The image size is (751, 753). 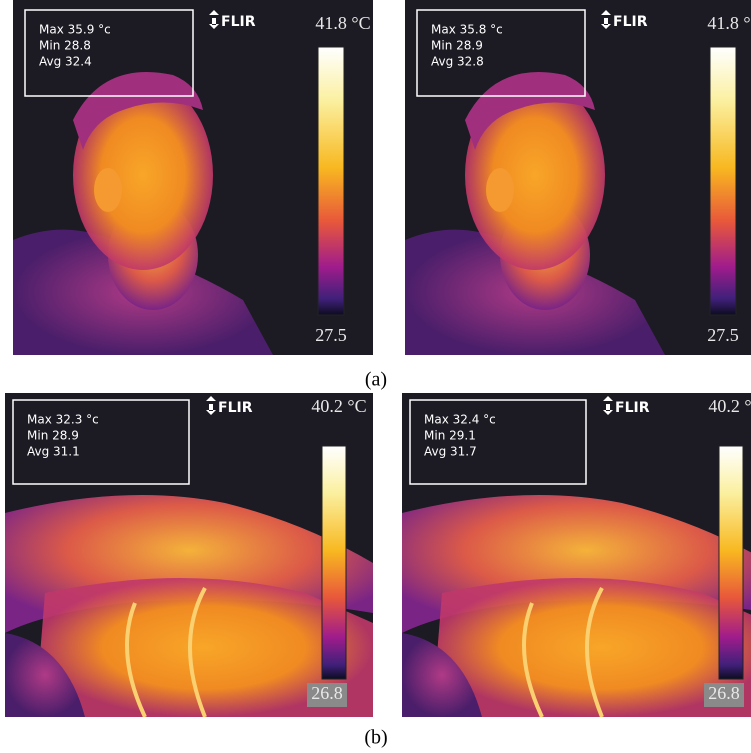 What do you see at coordinates (75, 30) in the screenshot?
I see `stat-line: Max 35.9 °c` at bounding box center [75, 30].